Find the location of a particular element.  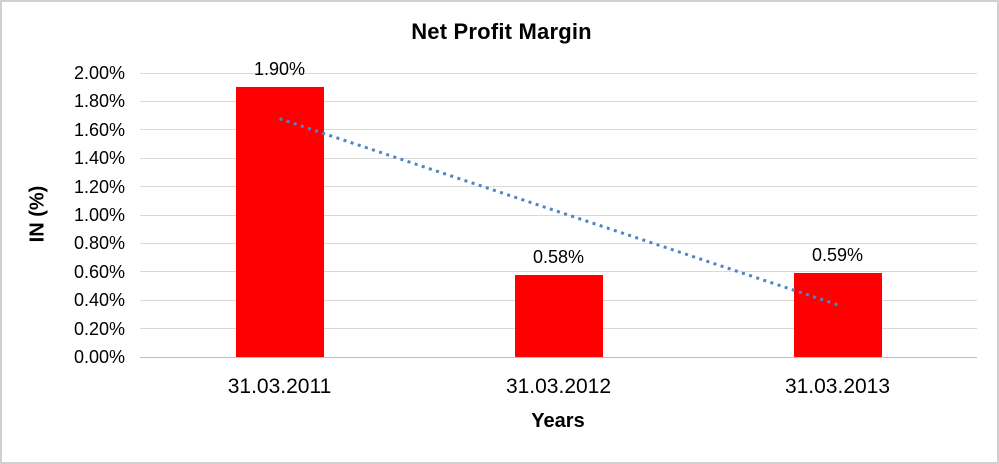

y-tick-label: 1.80% is located at coordinates (99, 101).